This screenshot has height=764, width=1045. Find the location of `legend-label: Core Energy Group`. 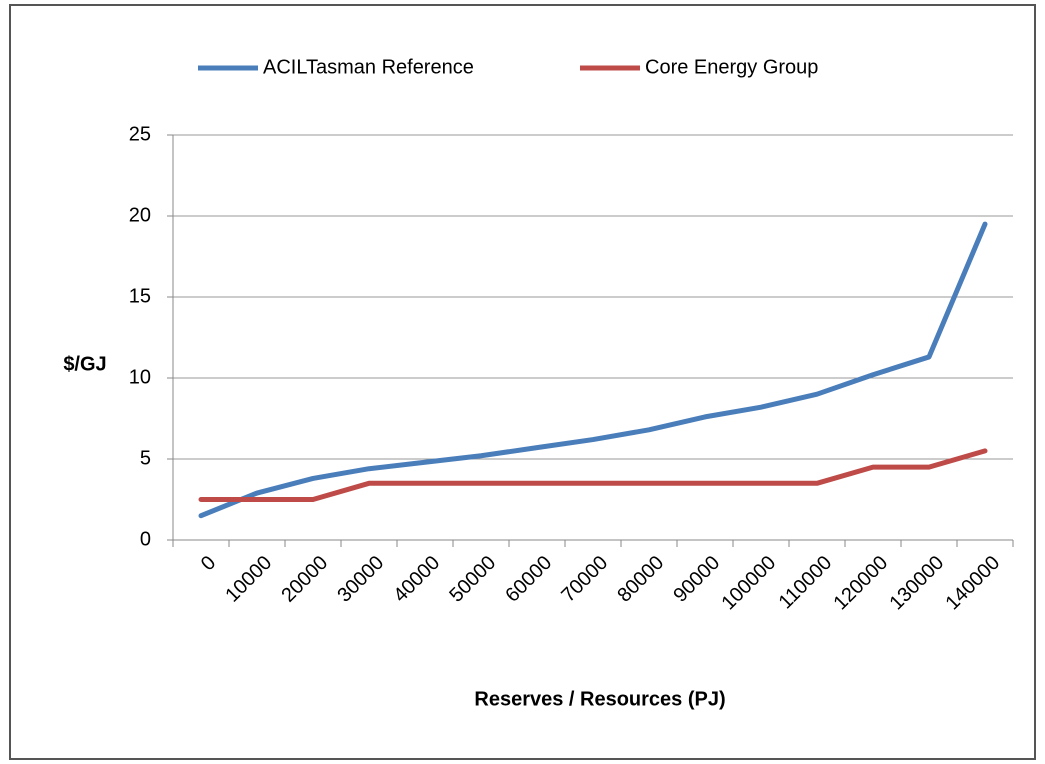

legend-label: Core Energy Group is located at coordinates (731, 67).